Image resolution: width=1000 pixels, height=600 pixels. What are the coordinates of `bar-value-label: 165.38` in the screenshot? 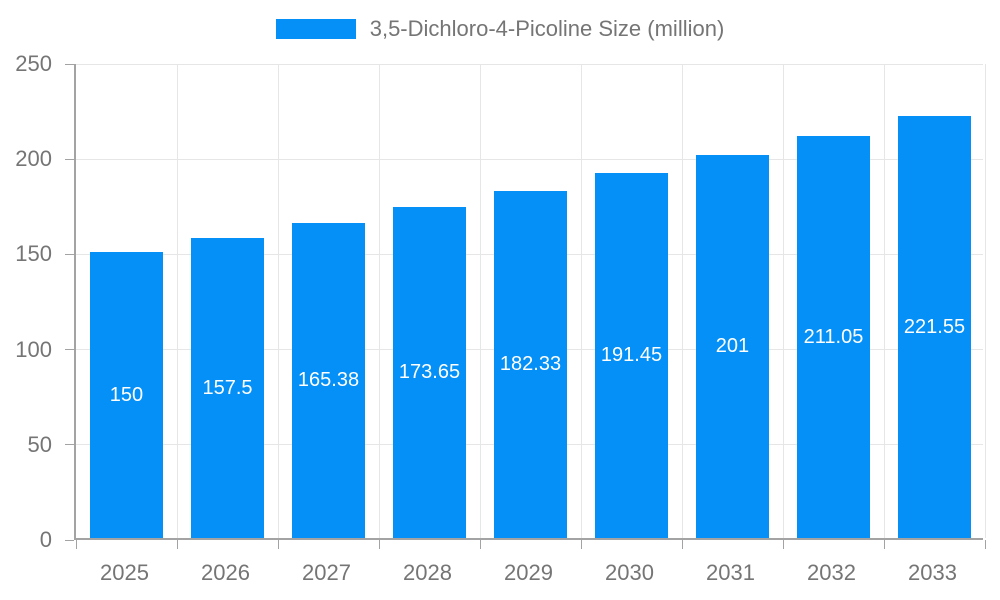 It's located at (328, 380).